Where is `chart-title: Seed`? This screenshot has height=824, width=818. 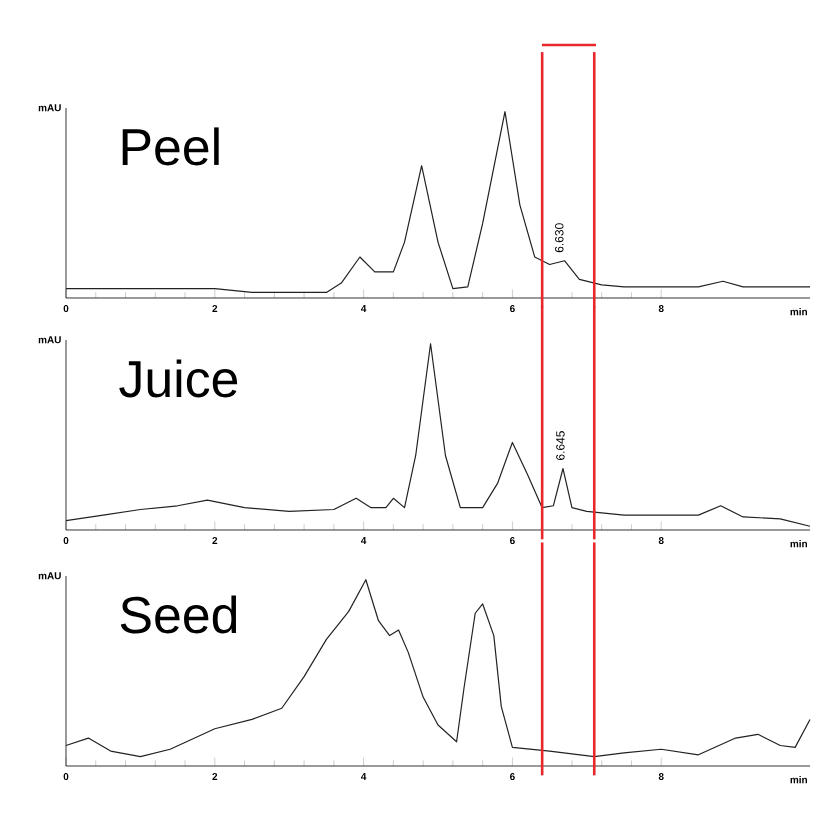
chart-title: Seed is located at coordinates (178, 614).